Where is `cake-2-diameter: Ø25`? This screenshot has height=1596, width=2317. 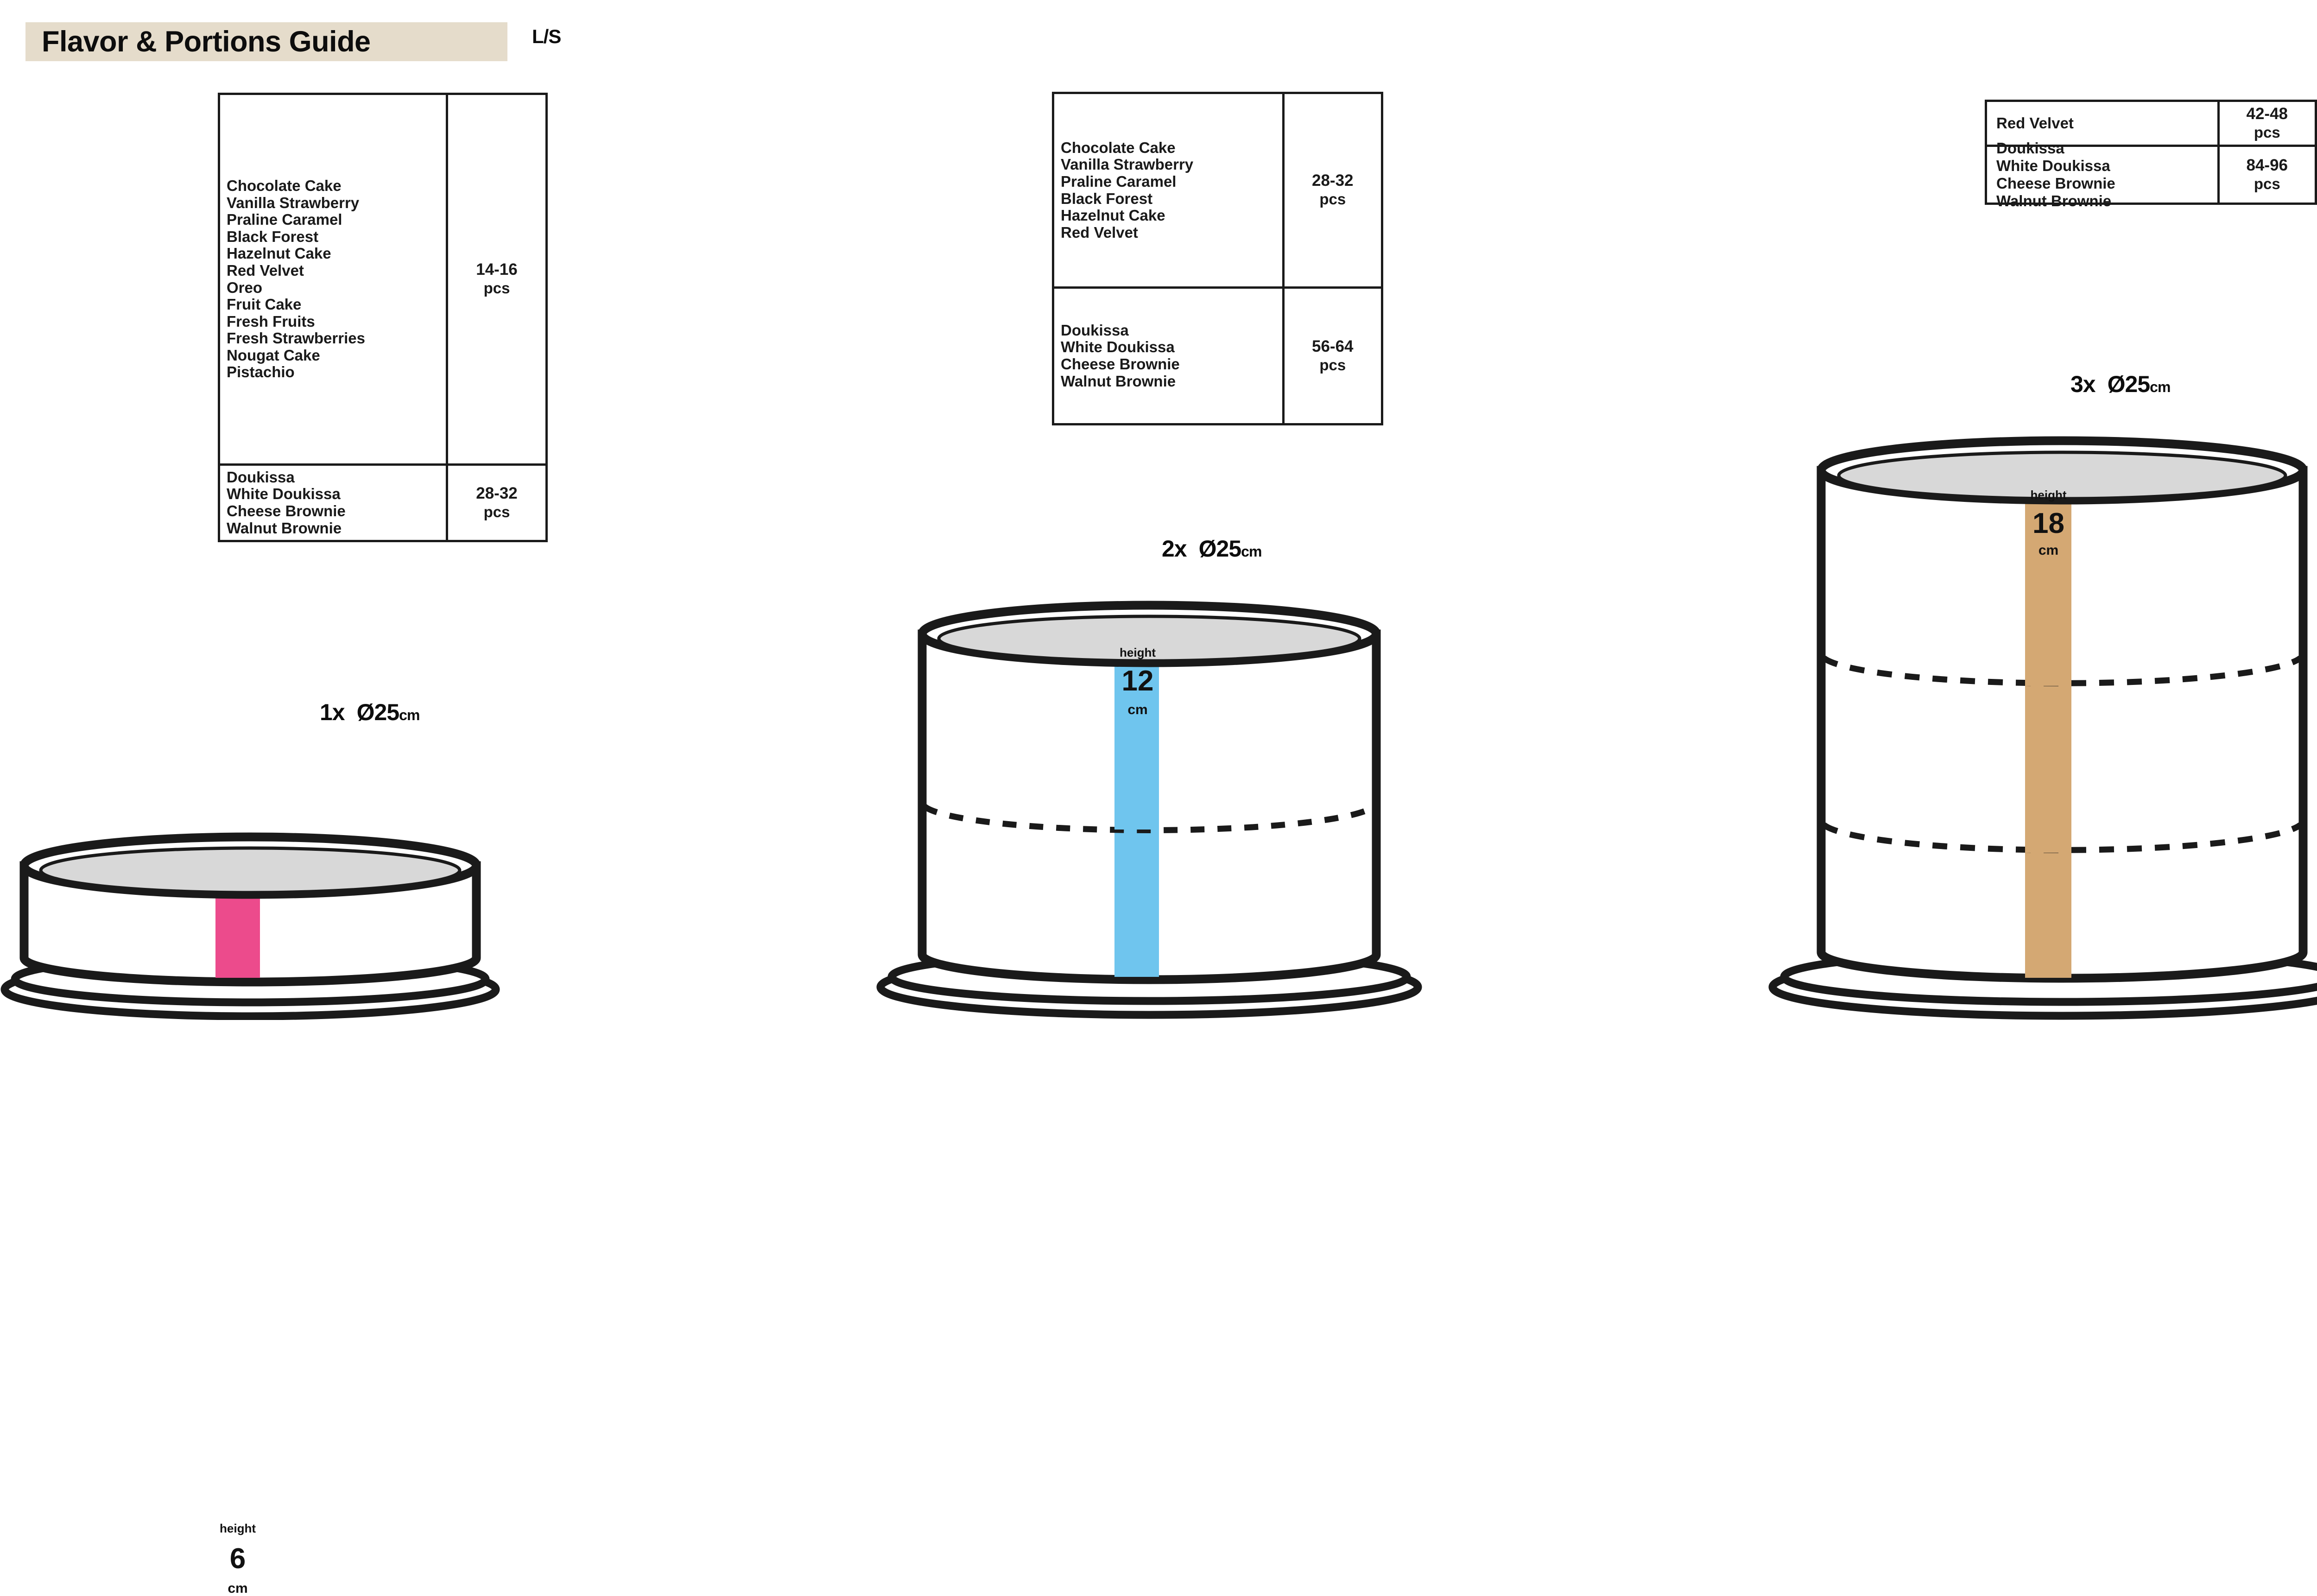 cake-2-diameter: Ø25 is located at coordinates (1220, 549).